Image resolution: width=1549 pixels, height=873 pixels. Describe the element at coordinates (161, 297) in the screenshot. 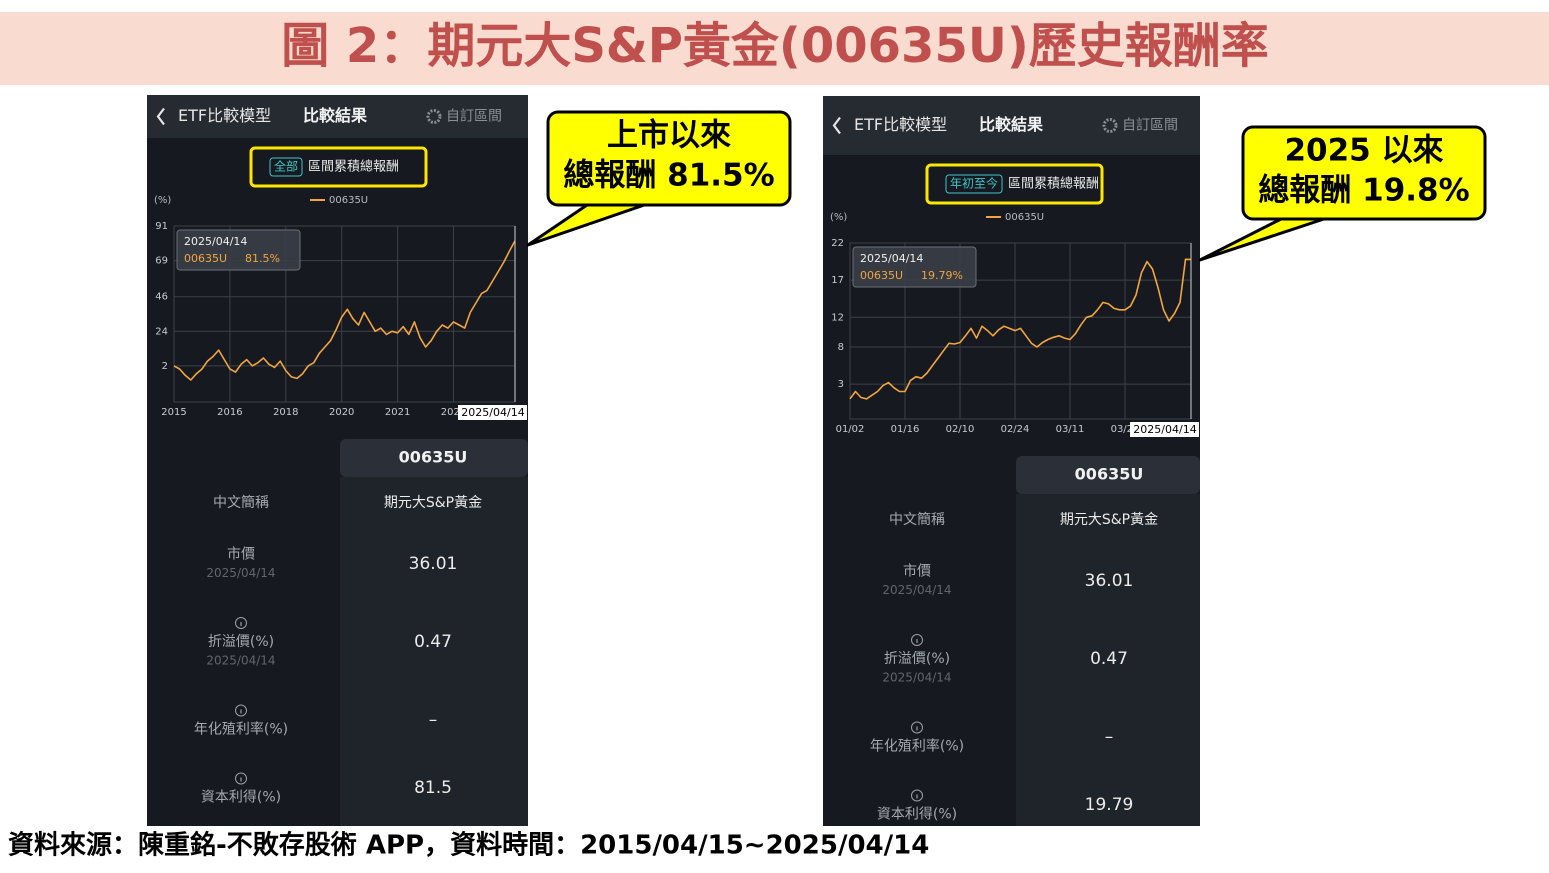

I see `y-tick-label: 46` at that location.